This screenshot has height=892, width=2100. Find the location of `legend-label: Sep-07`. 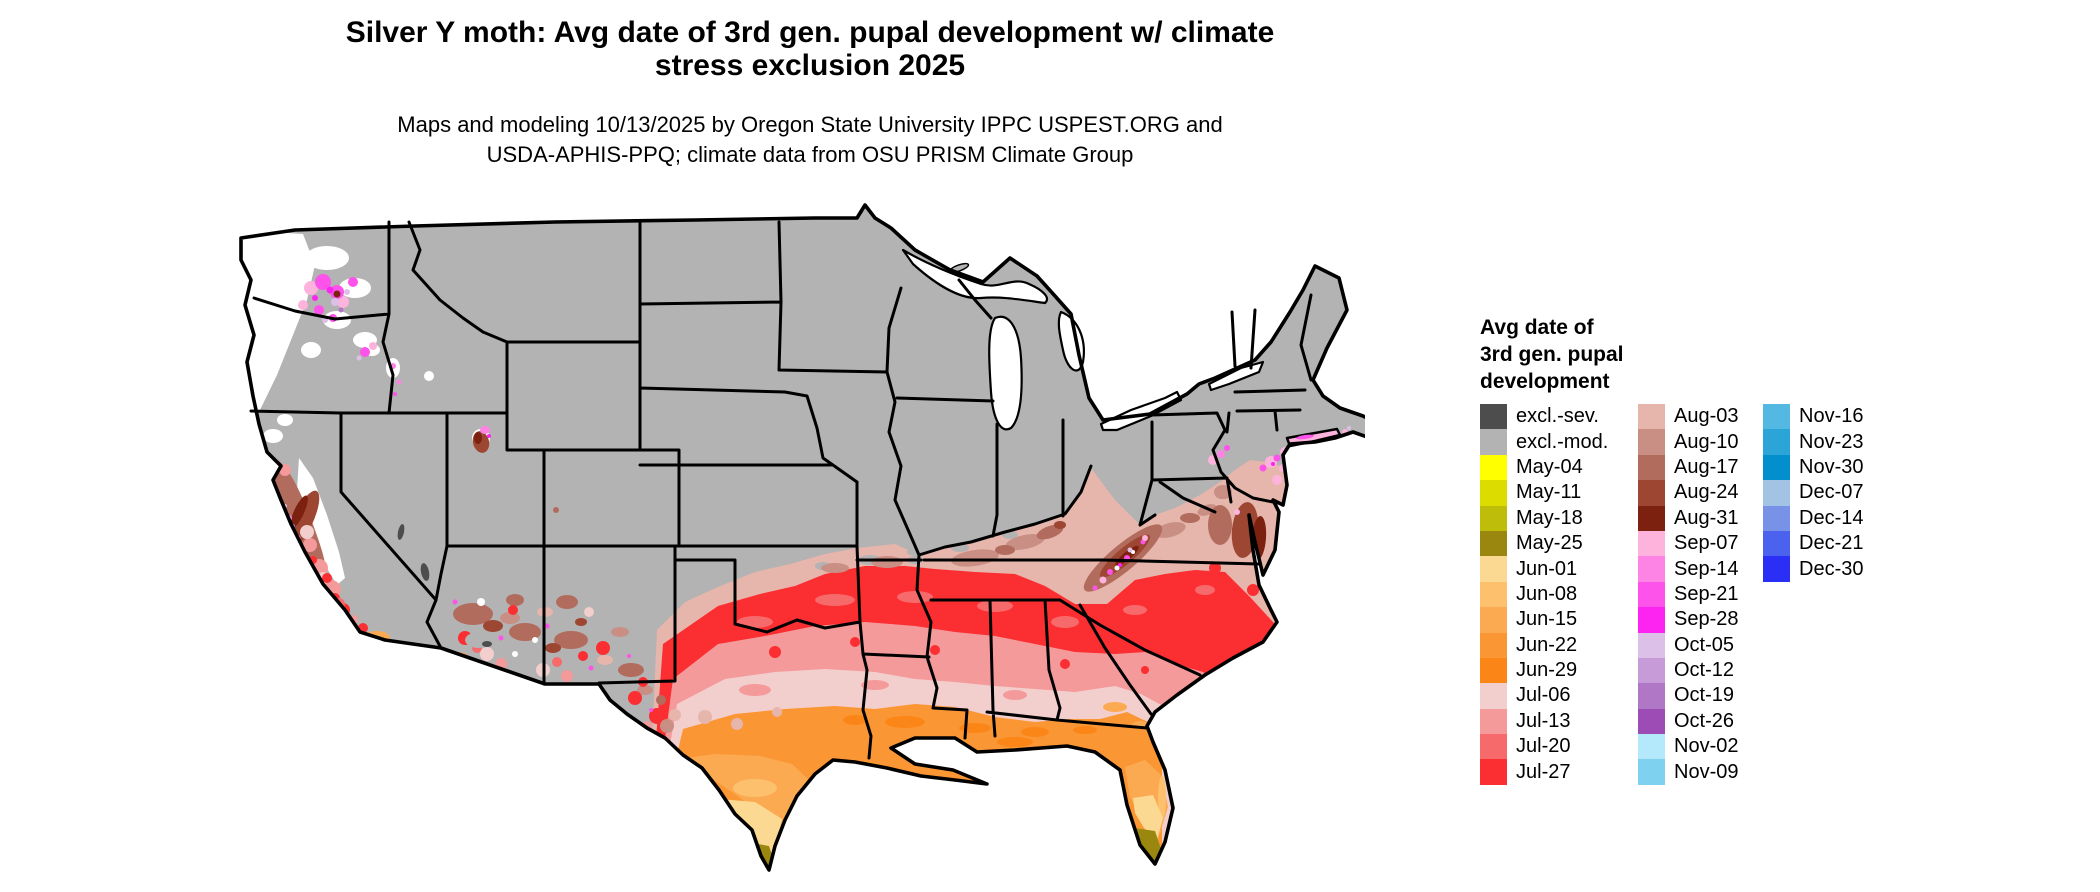

legend-label: Sep-07 is located at coordinates (1706, 543).